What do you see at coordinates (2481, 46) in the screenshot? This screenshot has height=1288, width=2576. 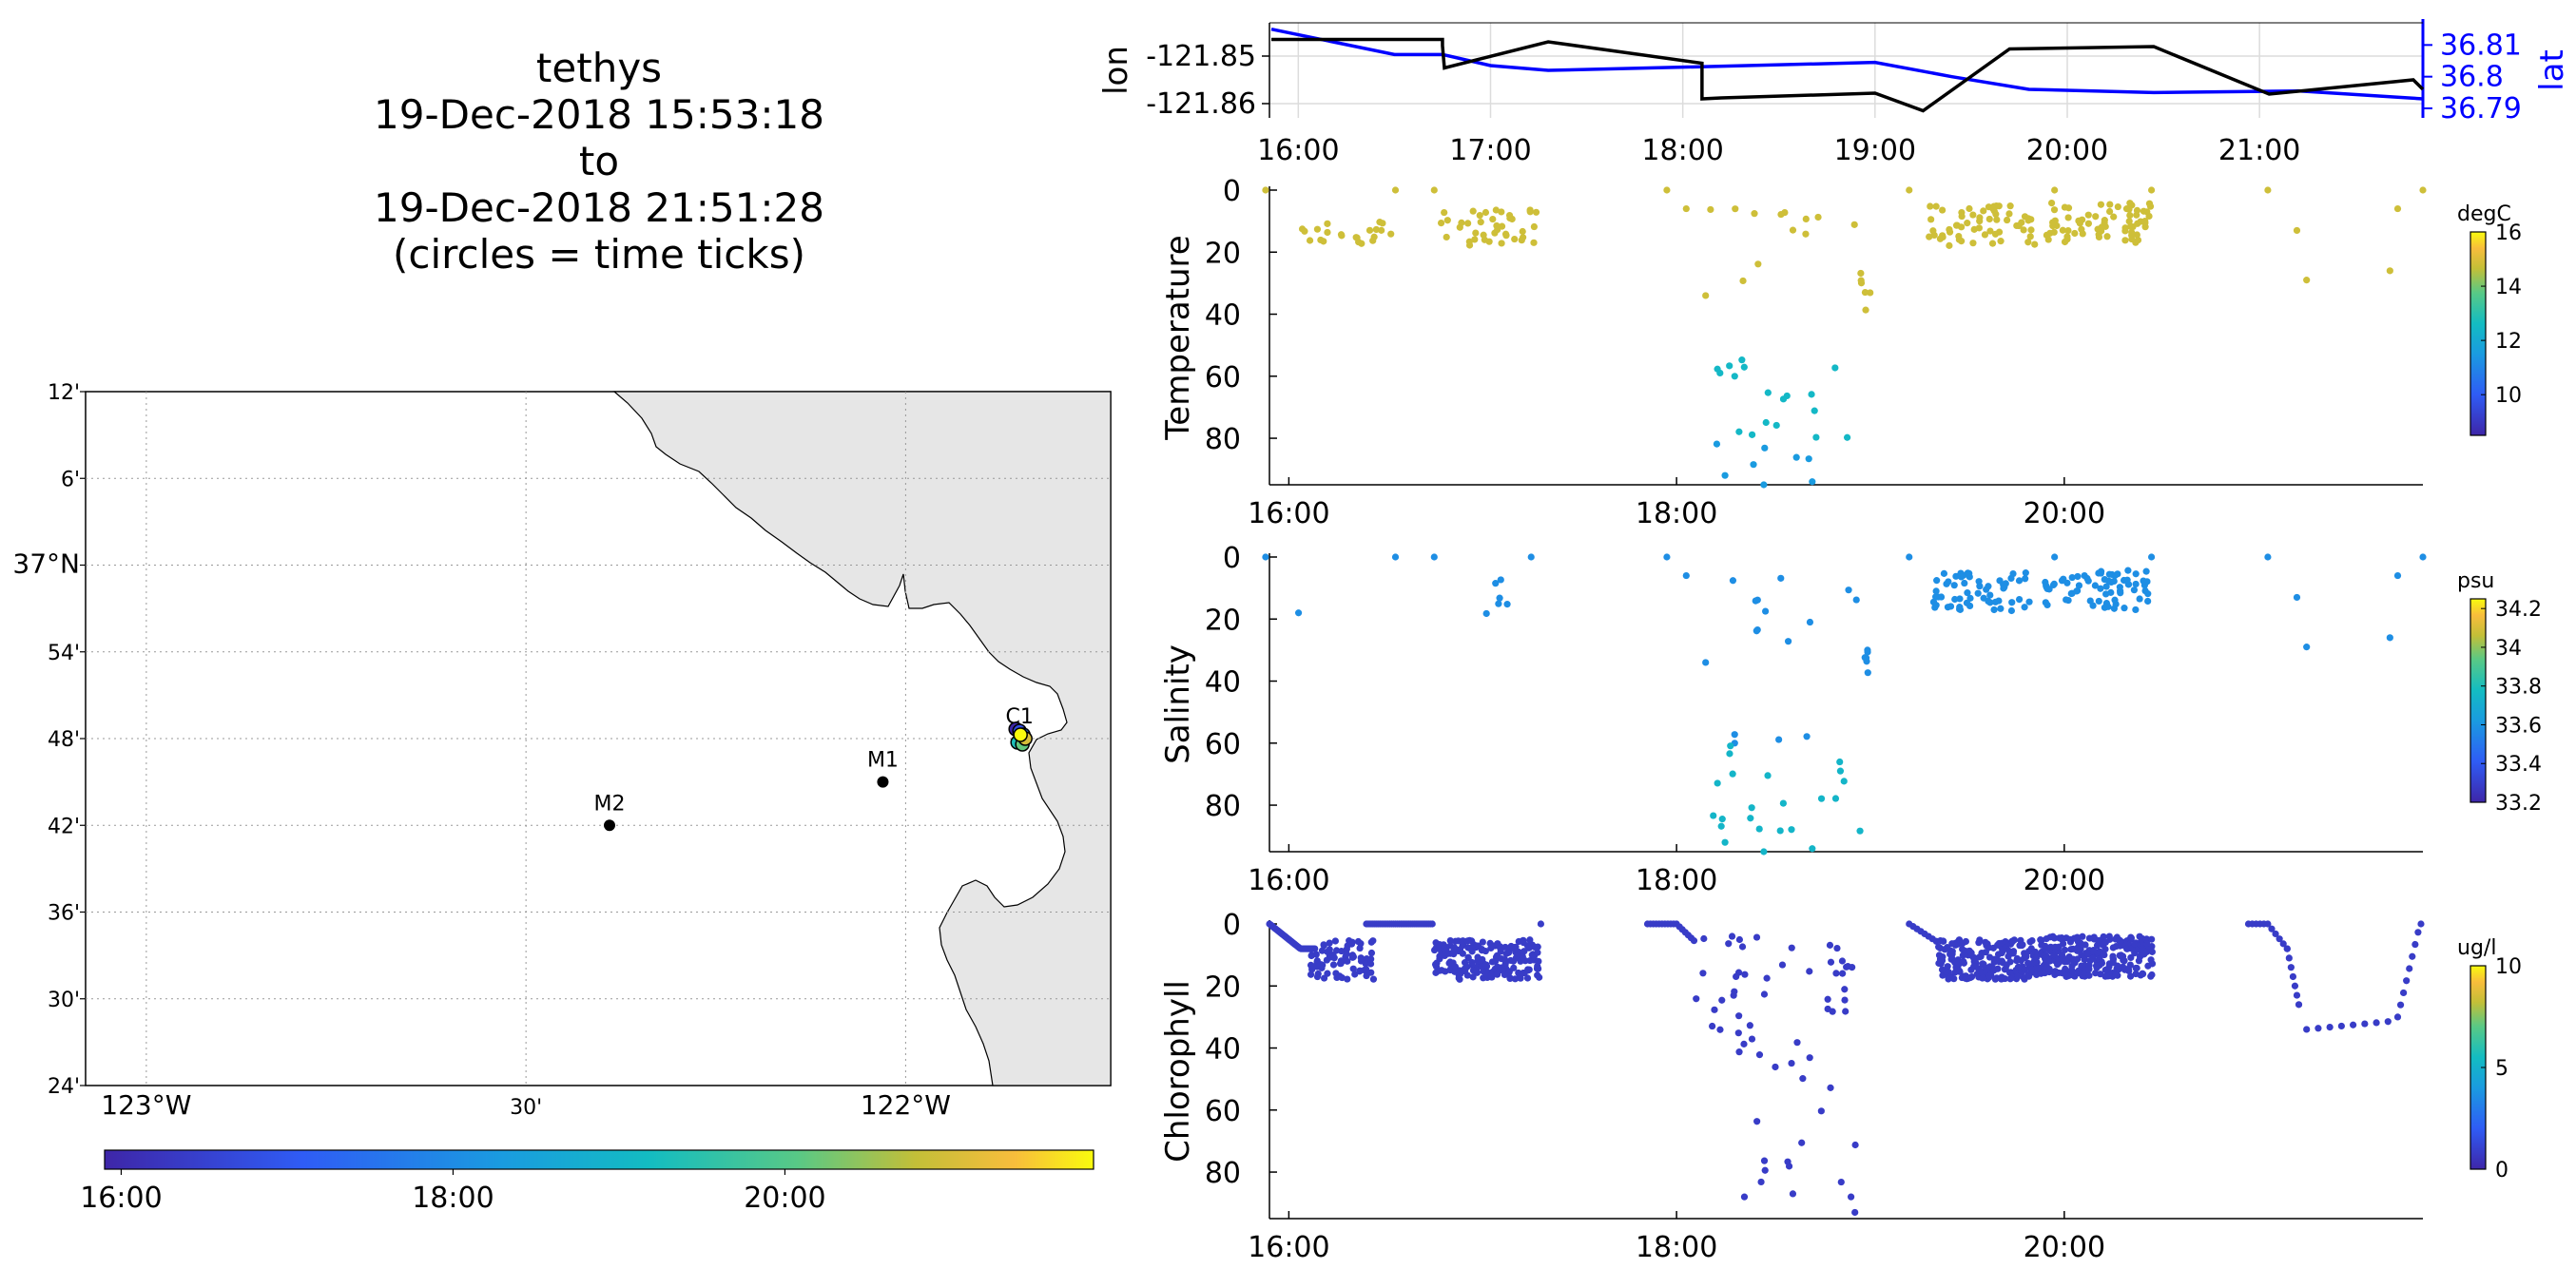 I see `track-right-tick-label: 36.81` at bounding box center [2481, 46].